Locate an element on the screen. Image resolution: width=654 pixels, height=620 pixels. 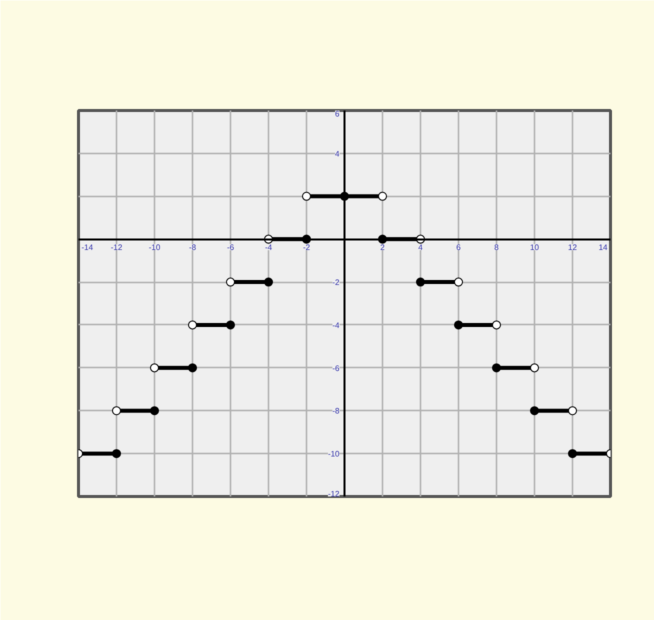
x-tick-label: -2 is located at coordinates (306, 247).